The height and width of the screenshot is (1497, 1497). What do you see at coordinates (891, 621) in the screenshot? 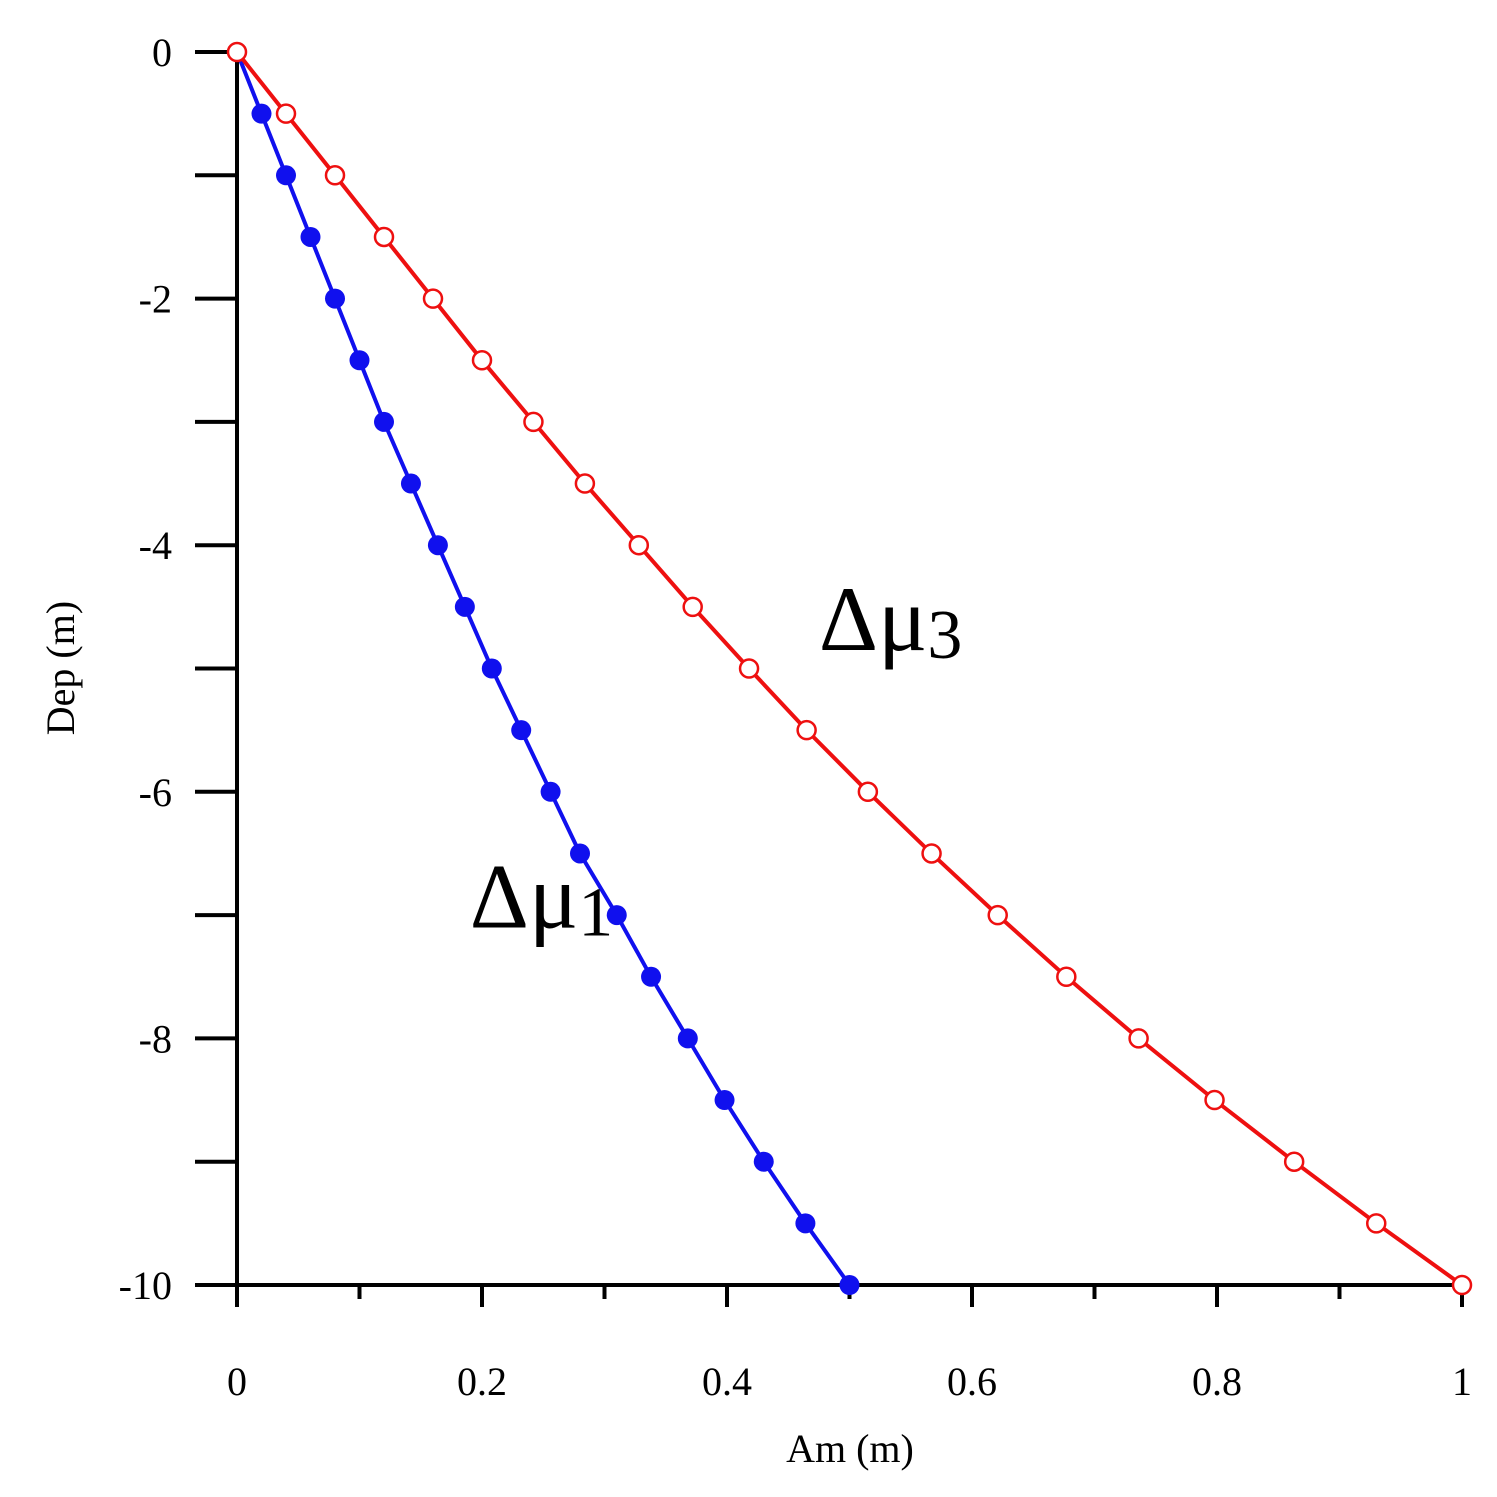
I see `series-label-delta-mu-3: Δμ3` at bounding box center [891, 621].